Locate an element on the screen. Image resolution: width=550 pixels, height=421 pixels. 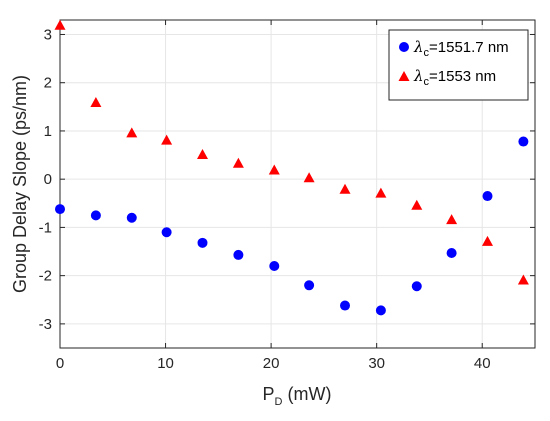
y-tick-label: 0 is located at coordinates (48, 179).